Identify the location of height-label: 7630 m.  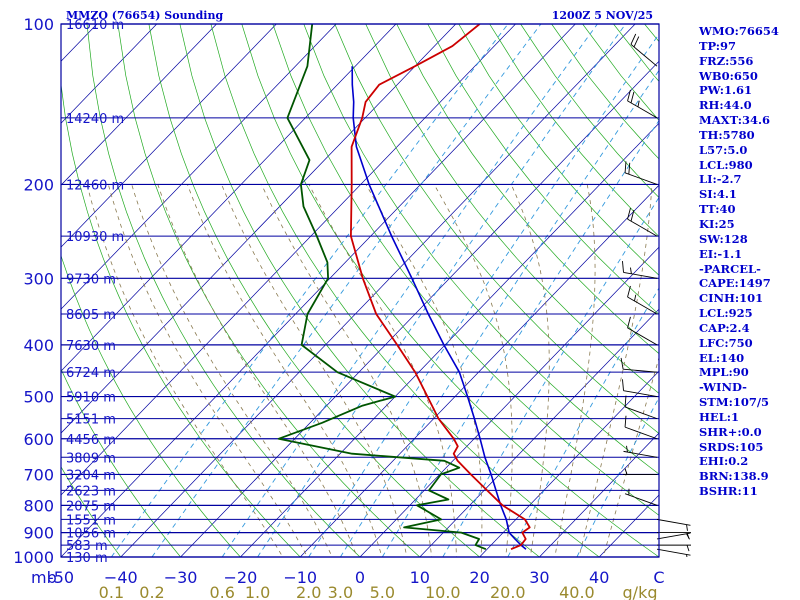
(91, 346).